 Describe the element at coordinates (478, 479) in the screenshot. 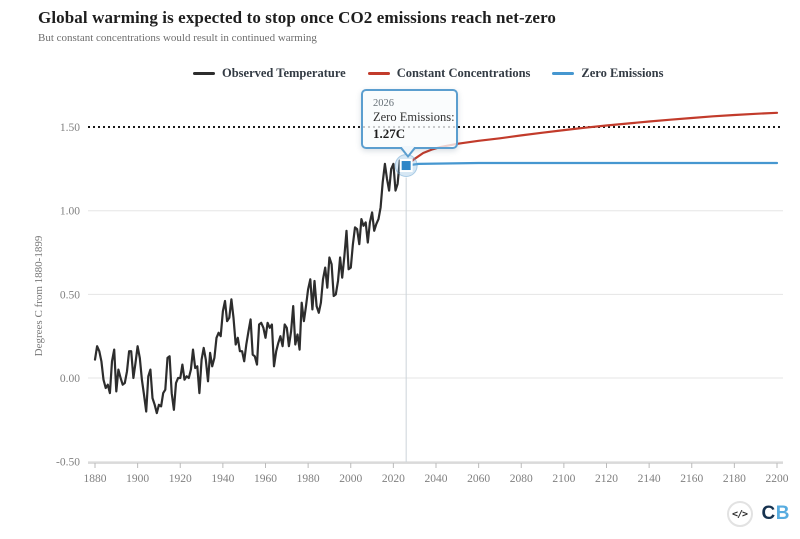

I see `x-tick-label: 2060` at that location.